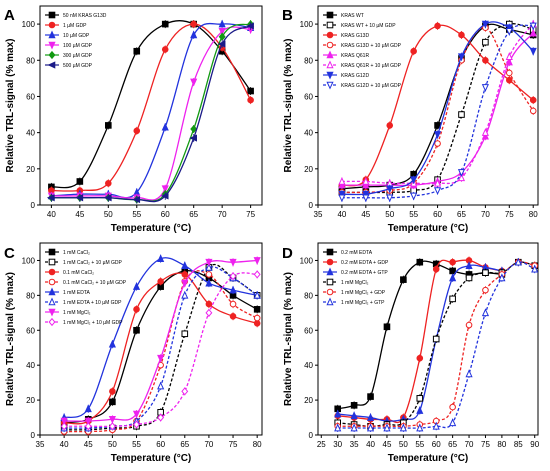  Describe the element at coordinates (288, 339) in the screenshot. I see `panel-d-y-axis-title: Relative TRL-signal (% max)` at that location.